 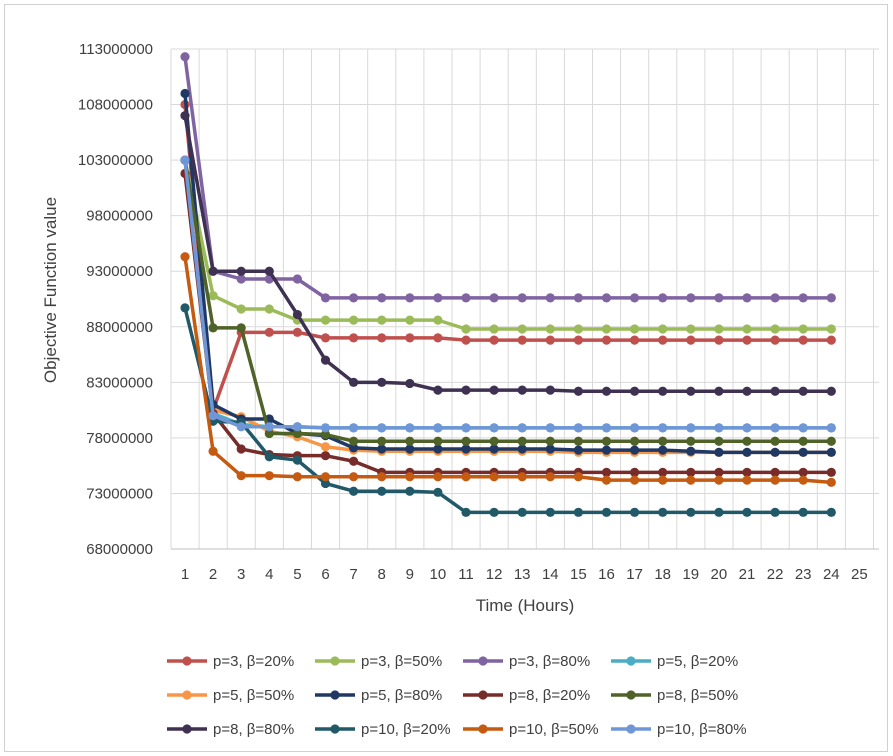 What do you see at coordinates (674, 695) in the screenshot?
I see `legend-item: p=8, β=50%` at bounding box center [674, 695].